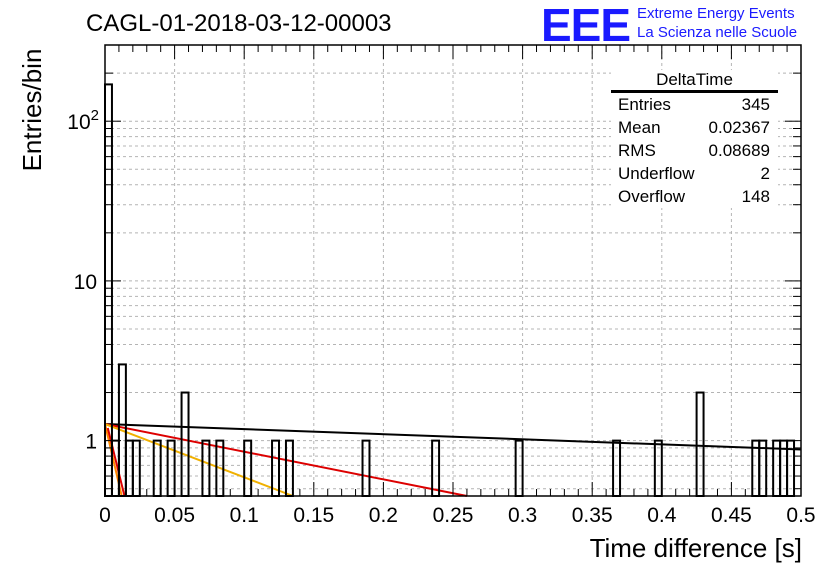 The width and height of the screenshot is (836, 572). I want to click on stats-row: Entries 345, so click(694, 104).